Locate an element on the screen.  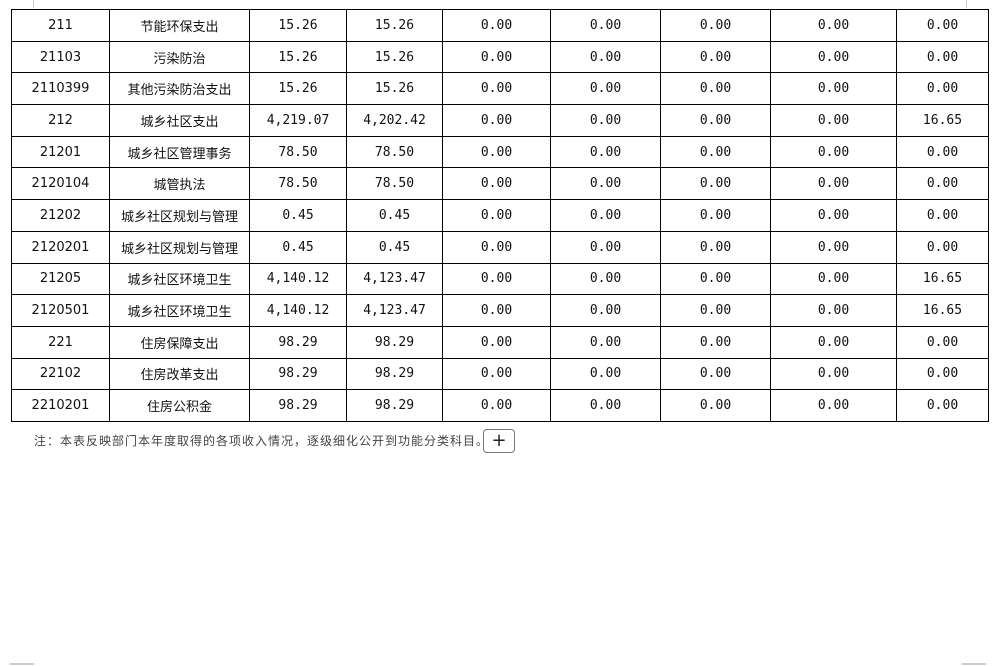
cell-code: 221 is located at coordinates (60, 342).